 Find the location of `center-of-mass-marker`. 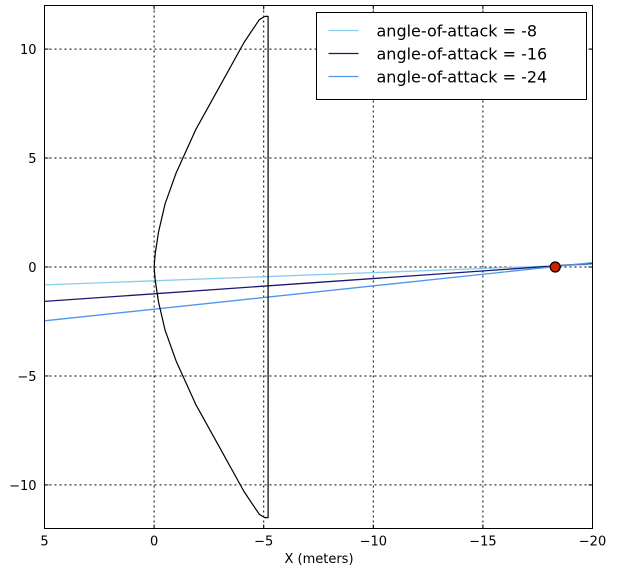

center-of-mass-marker is located at coordinates (555, 267).